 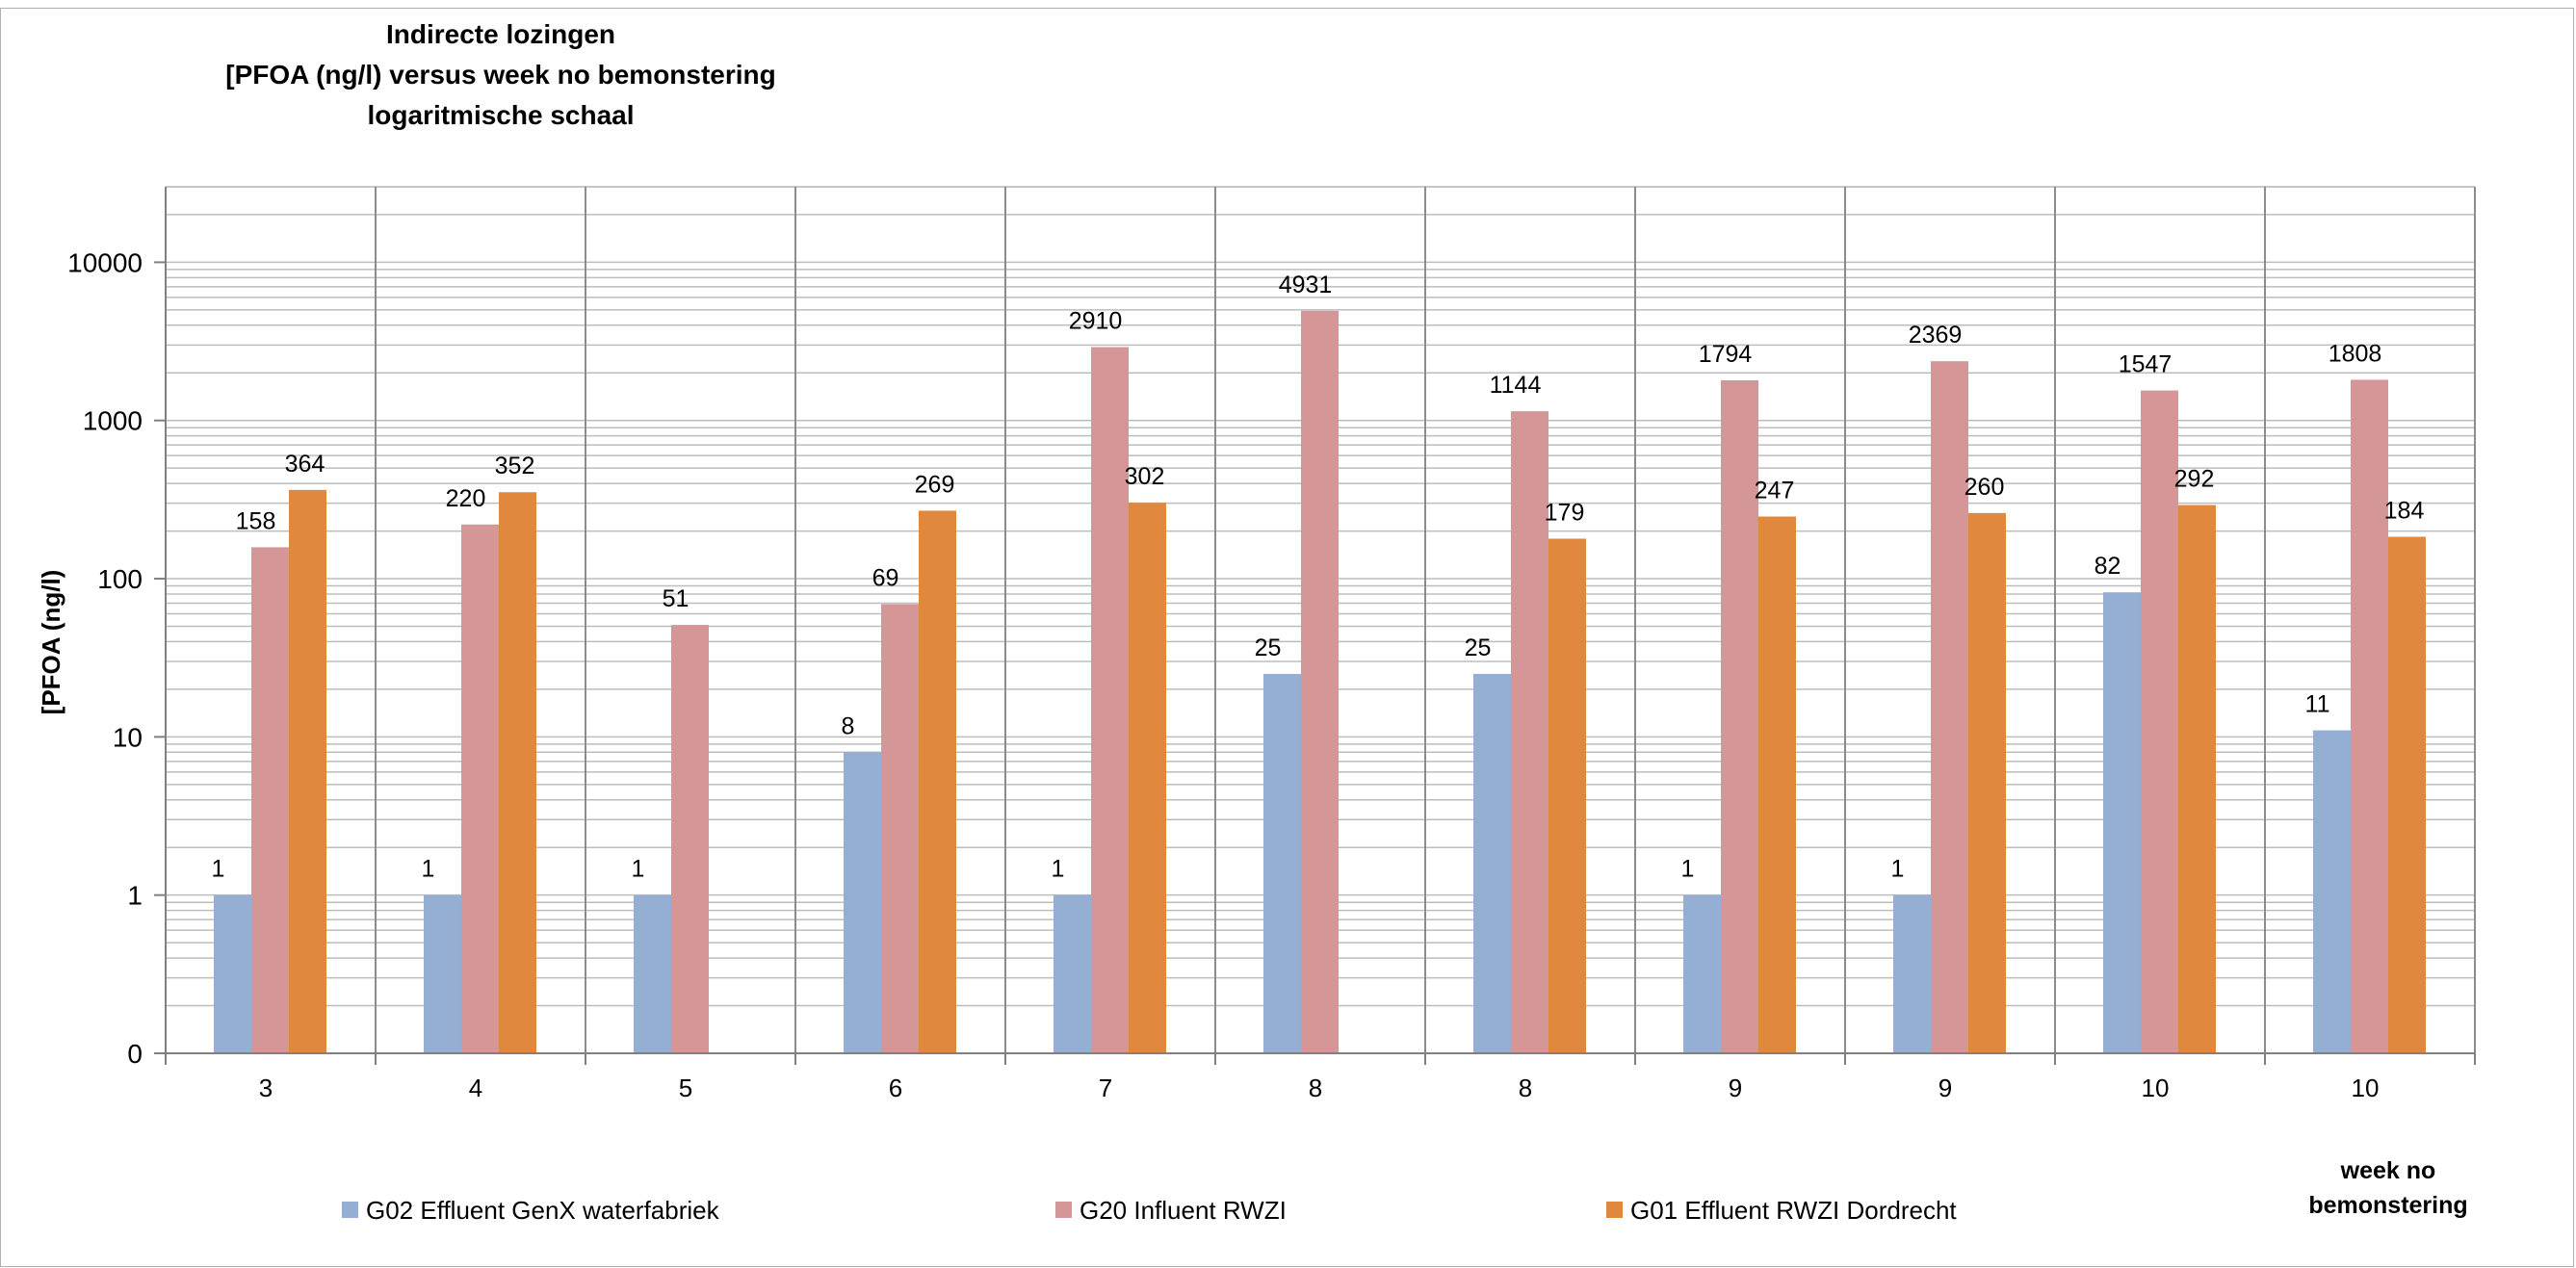 What do you see at coordinates (128, 737) in the screenshot?
I see `y-tick-label: 10` at bounding box center [128, 737].